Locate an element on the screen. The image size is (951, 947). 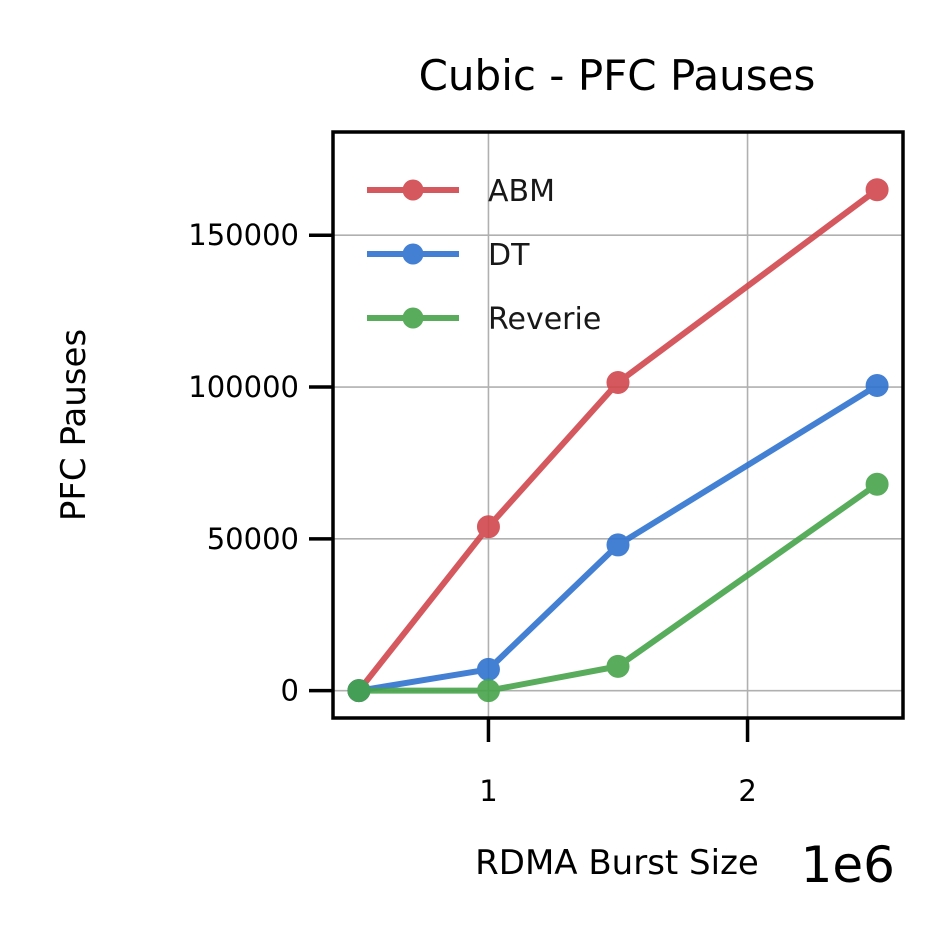
legend-label: DT is located at coordinates (509, 255).